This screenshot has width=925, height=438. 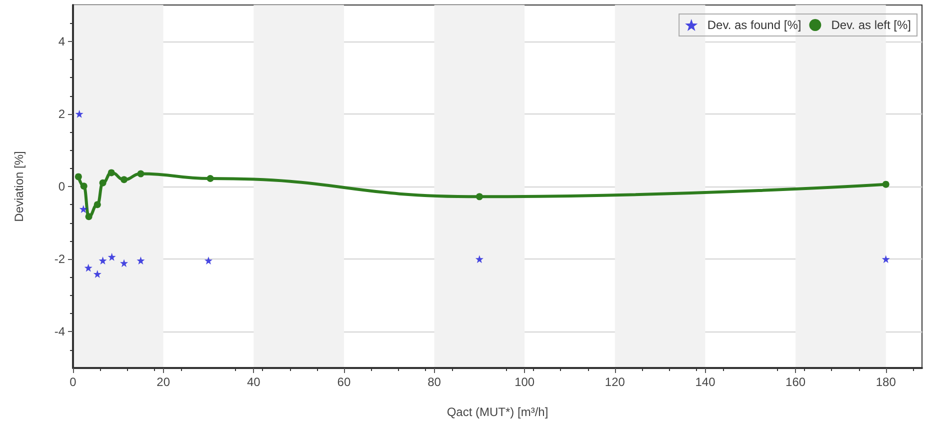 What do you see at coordinates (60, 331) in the screenshot?
I see `y-tick-label: -4` at bounding box center [60, 331].